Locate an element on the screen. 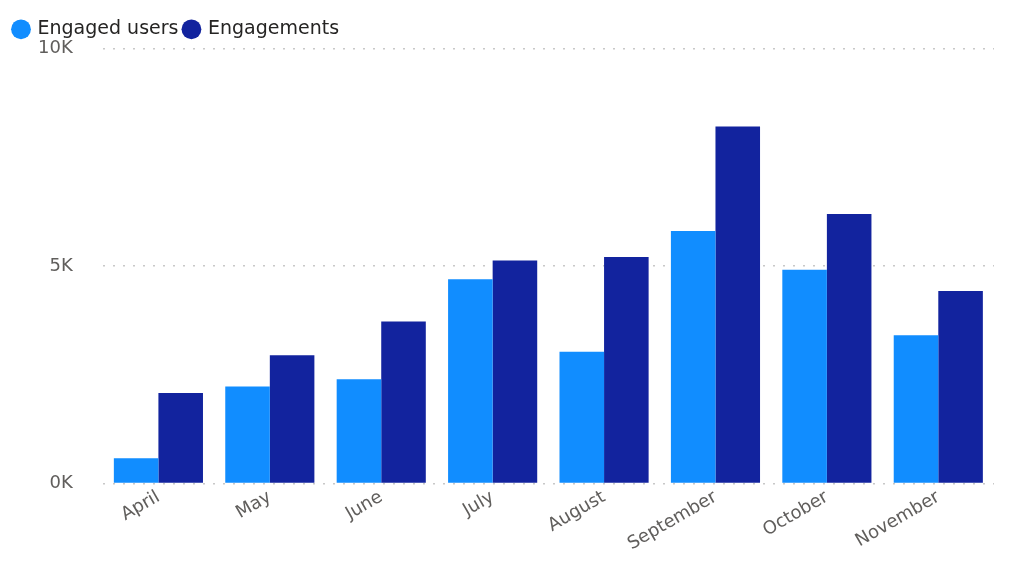 The image size is (1012, 570). y-tick-label: 0K is located at coordinates (61, 482).